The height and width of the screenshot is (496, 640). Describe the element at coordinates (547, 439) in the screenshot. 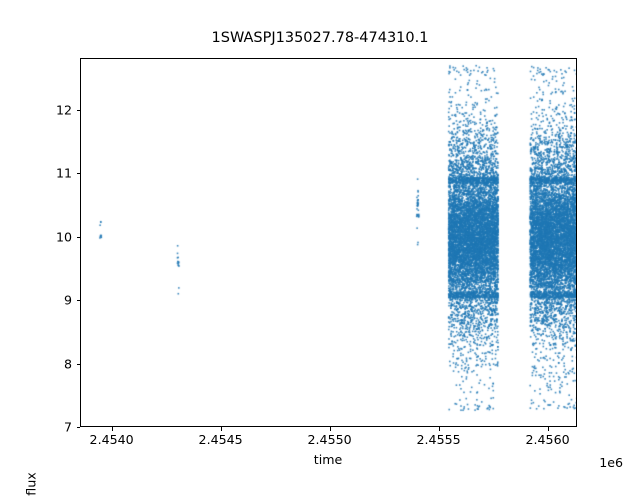

I see `x-tick-label: 2.4560` at that location.